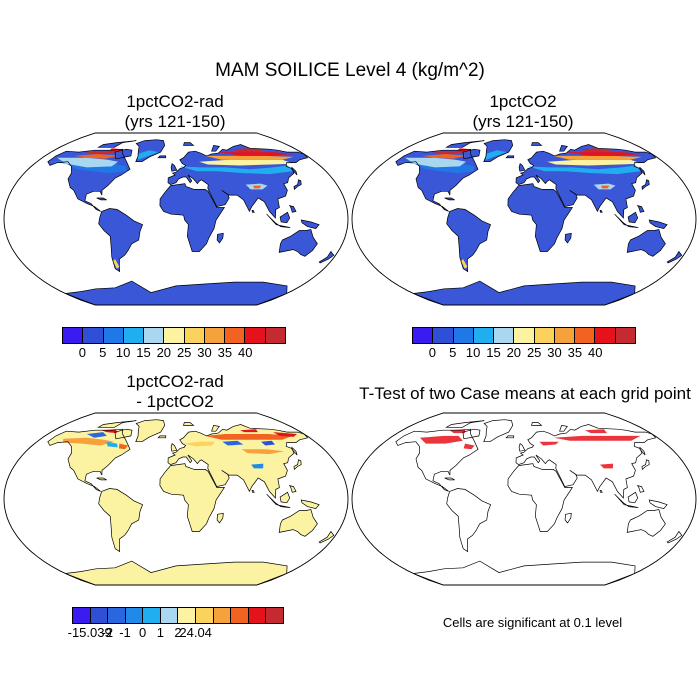 The width and height of the screenshot is (700, 700). What do you see at coordinates (285, 217) in the screenshot?
I see `coastline-borneo` at bounding box center [285, 217].